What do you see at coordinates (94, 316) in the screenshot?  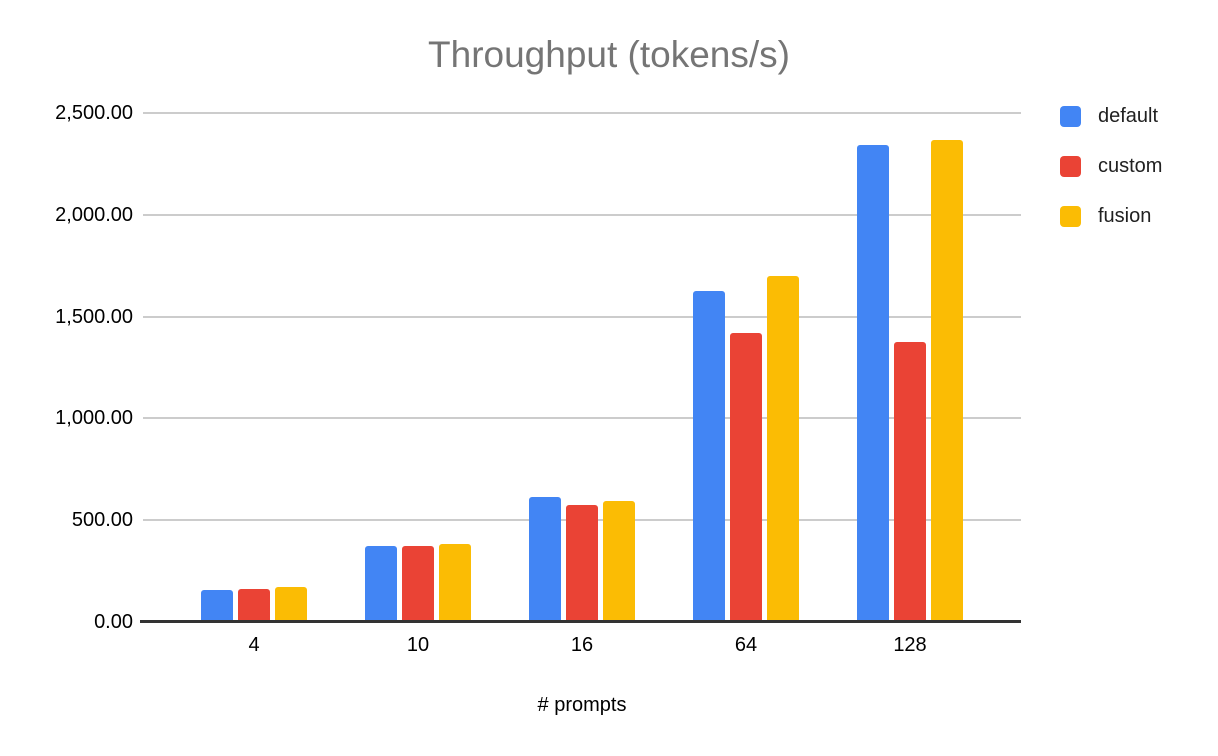 I see `y-tick-label-1500: 1,500.00` at bounding box center [94, 316].